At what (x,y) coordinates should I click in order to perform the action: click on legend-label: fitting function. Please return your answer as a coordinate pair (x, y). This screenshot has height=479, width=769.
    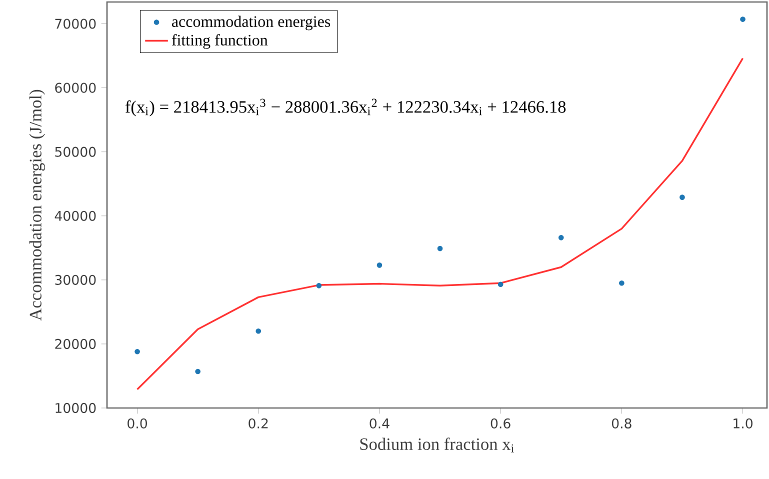
    Looking at the image, I should click on (220, 41).